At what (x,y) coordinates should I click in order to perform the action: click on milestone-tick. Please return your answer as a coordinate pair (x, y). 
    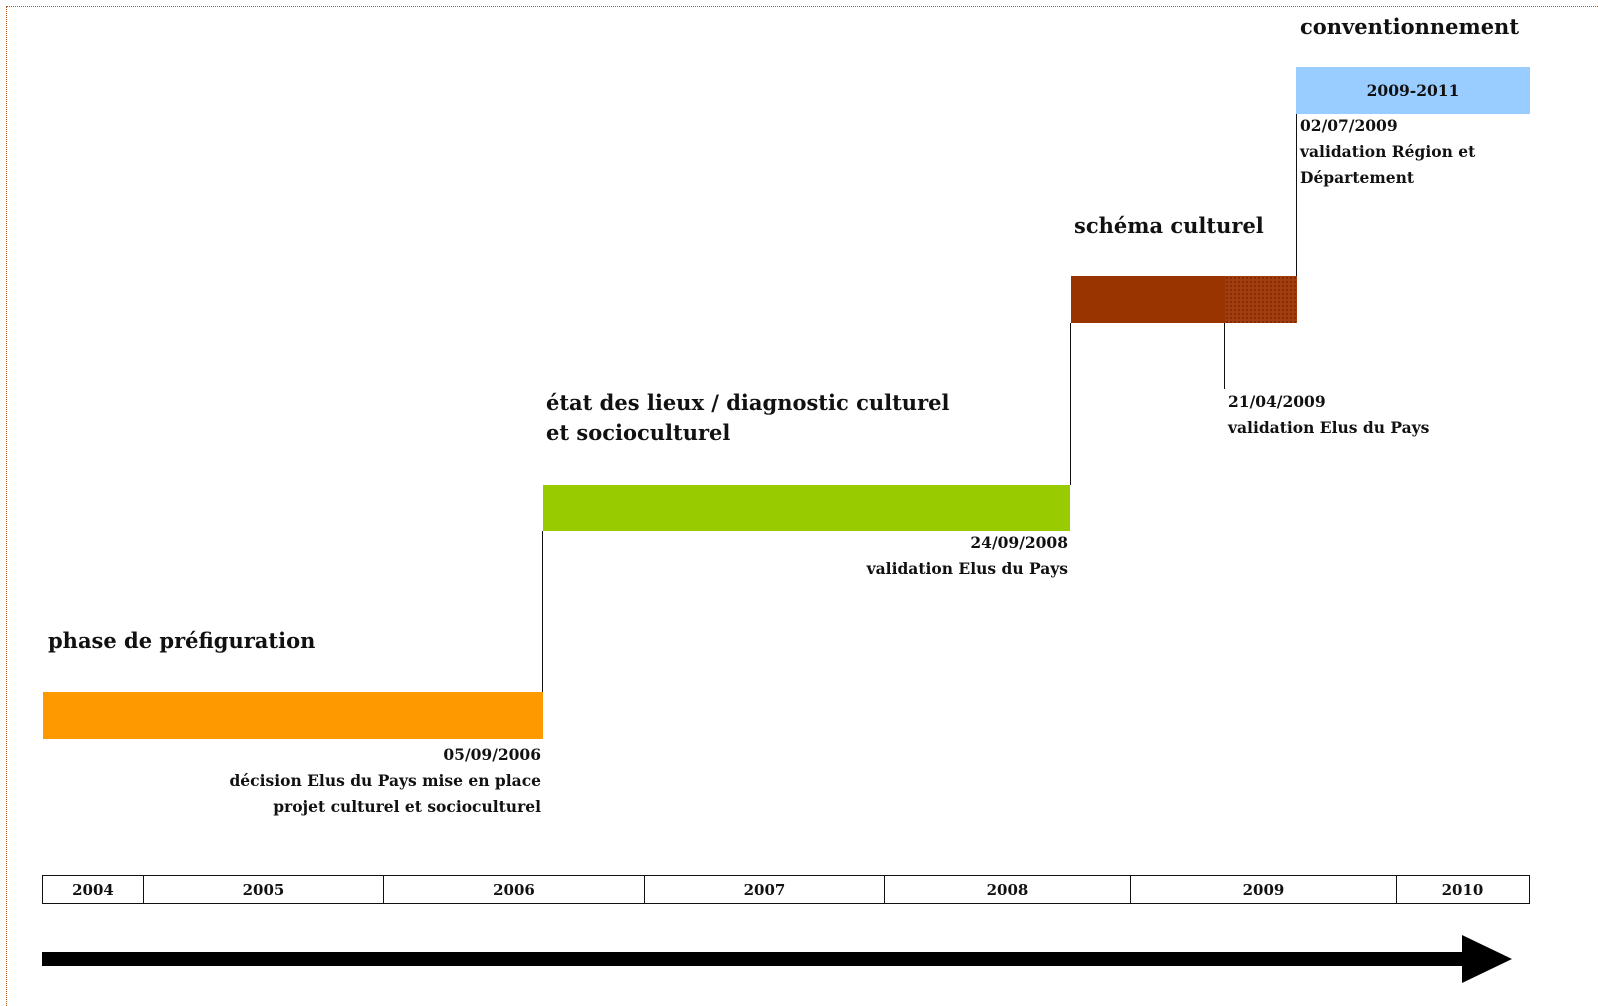
    Looking at the image, I should click on (1224, 356).